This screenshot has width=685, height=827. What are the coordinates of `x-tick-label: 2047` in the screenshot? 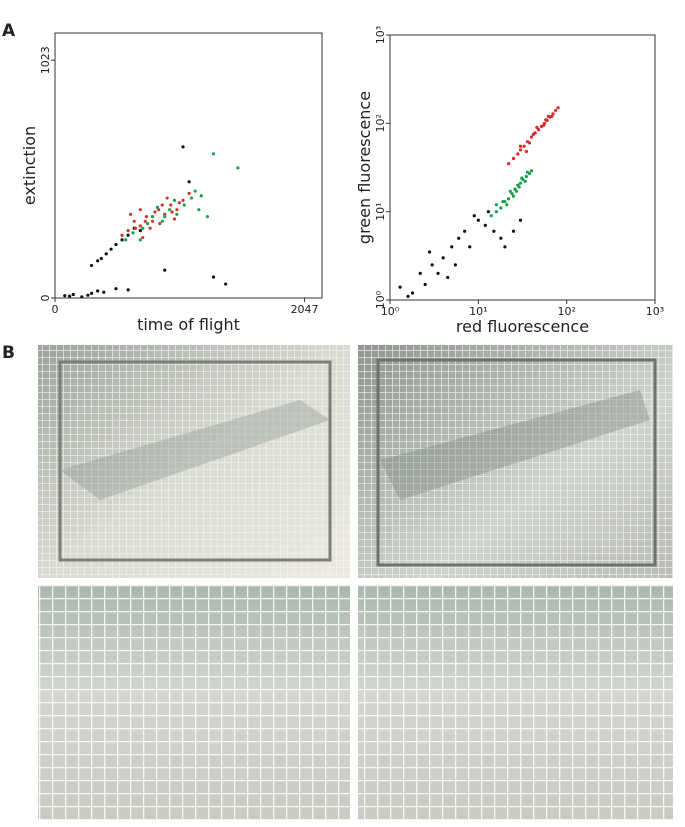 It's located at (305, 309).